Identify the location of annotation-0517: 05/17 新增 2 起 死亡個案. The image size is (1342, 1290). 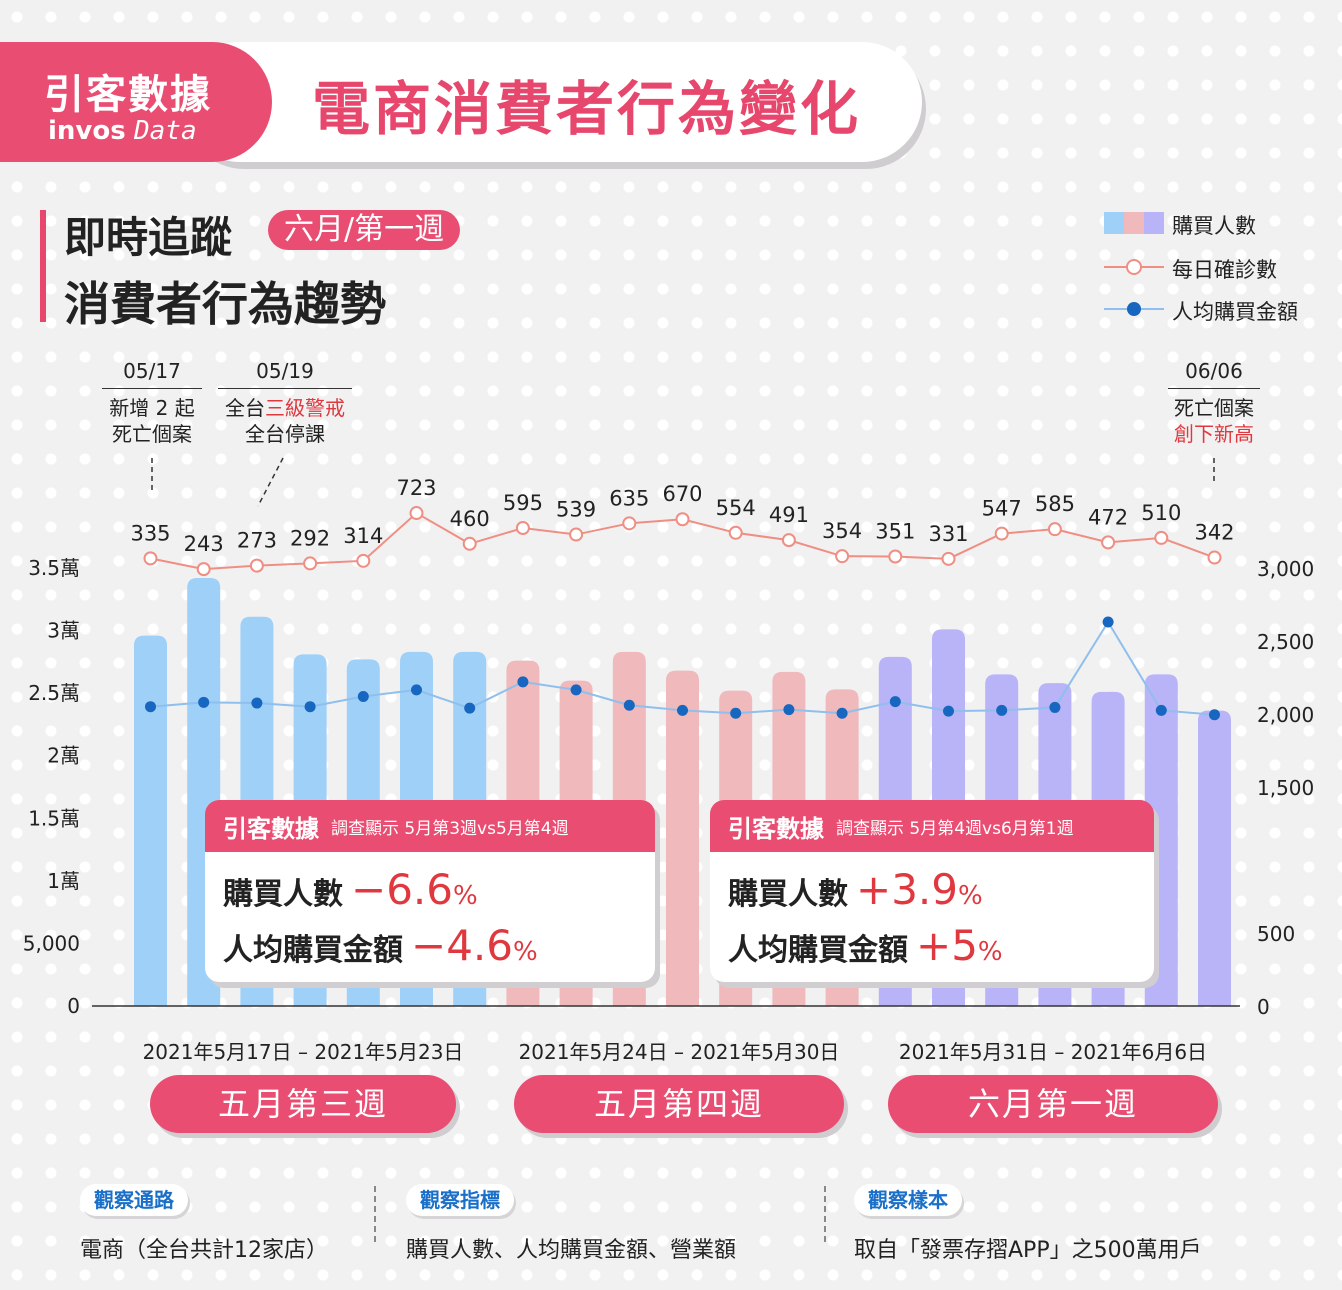
(152, 402).